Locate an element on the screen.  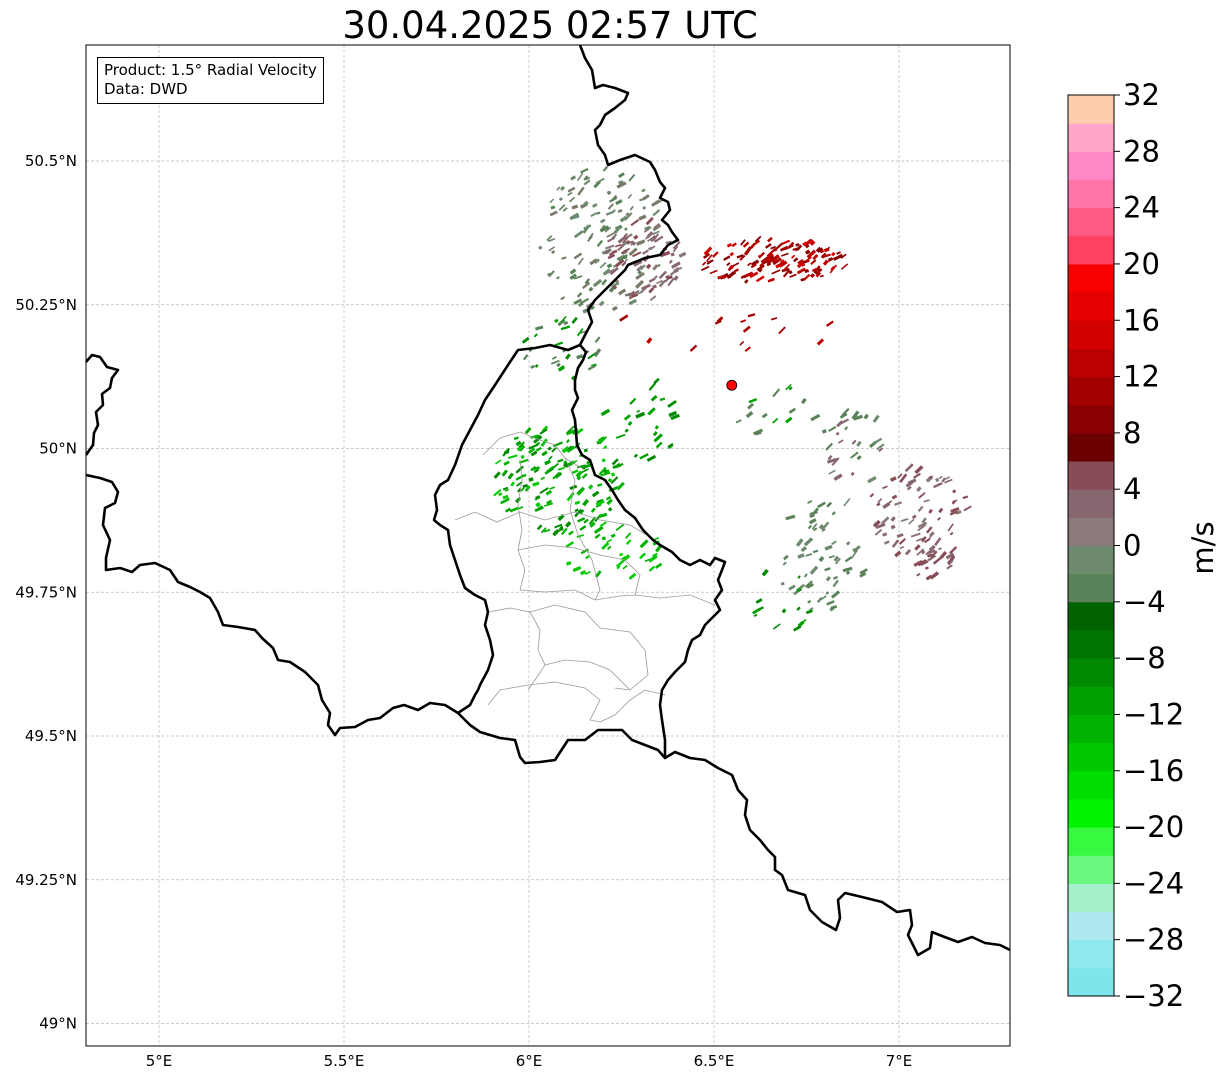
colorbar-tick-label: 0 is located at coordinates (1132, 546).